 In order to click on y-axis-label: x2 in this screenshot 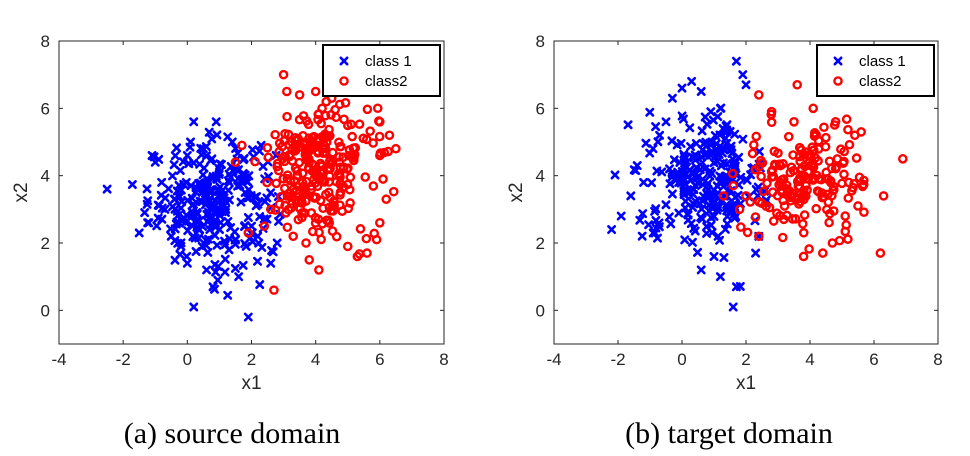, I will do `click(516, 192)`.